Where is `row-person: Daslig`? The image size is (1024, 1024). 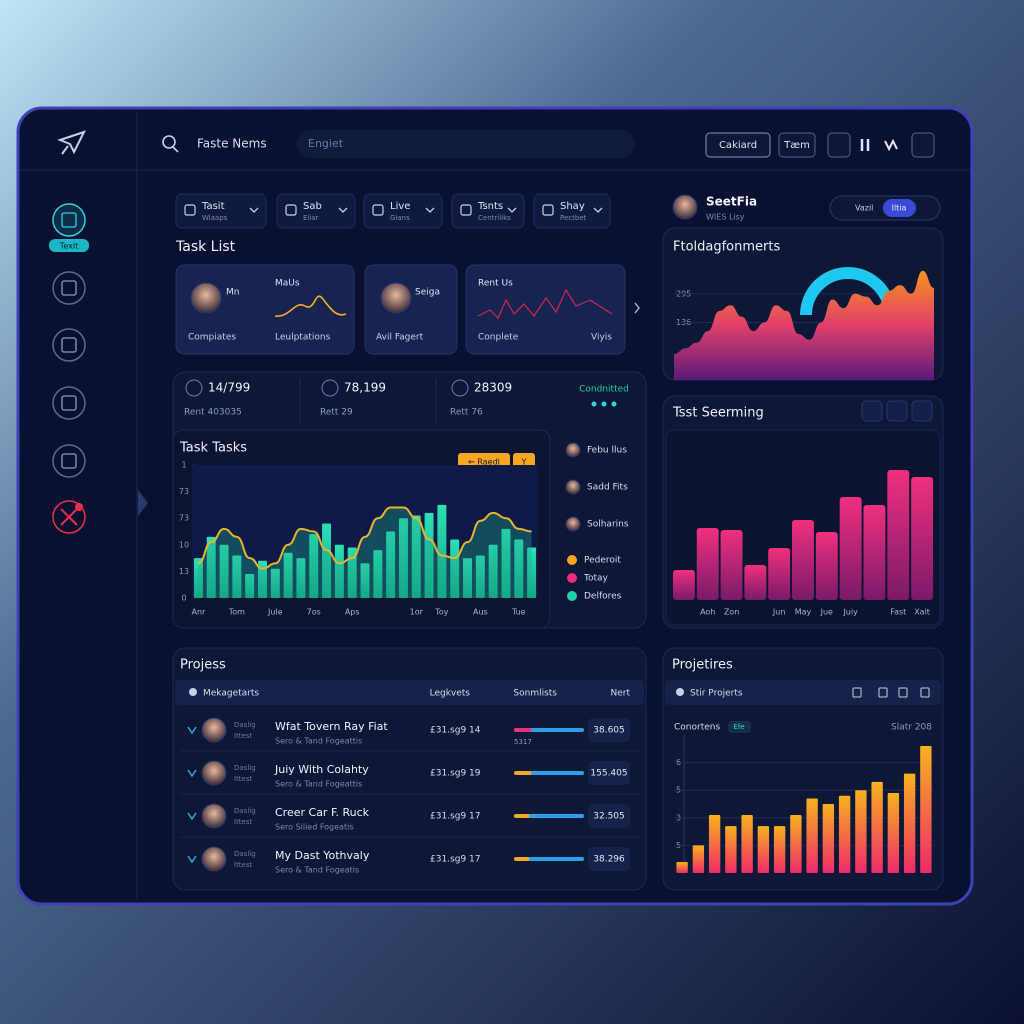 row-person: Daslig is located at coordinates (245, 854).